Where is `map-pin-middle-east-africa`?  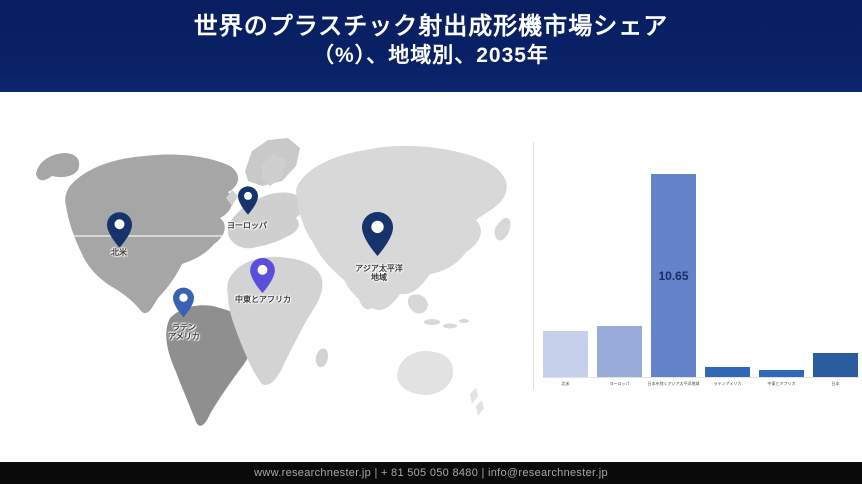
map-pin-middle-east-africa is located at coordinates (262, 278).